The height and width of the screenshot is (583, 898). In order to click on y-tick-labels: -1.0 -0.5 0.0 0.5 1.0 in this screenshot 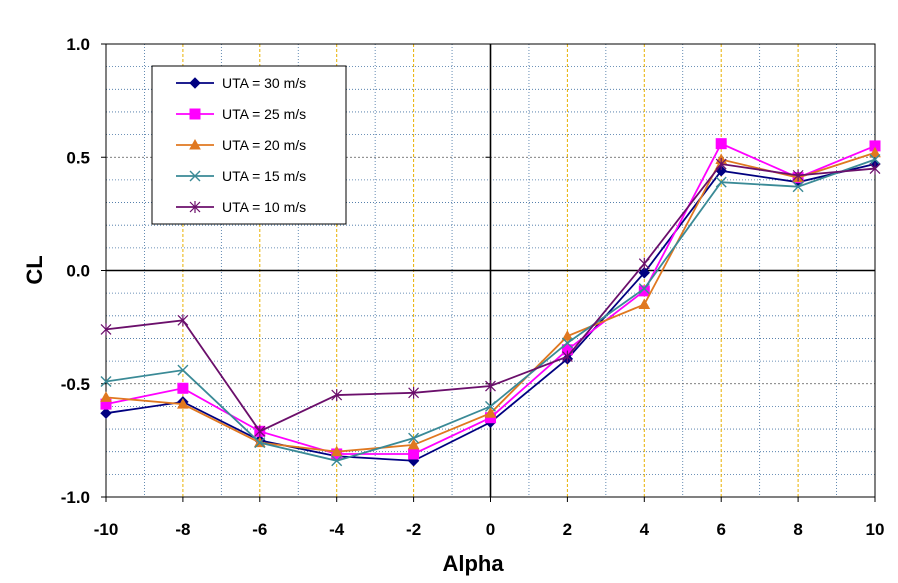, I will do `click(75, 271)`.